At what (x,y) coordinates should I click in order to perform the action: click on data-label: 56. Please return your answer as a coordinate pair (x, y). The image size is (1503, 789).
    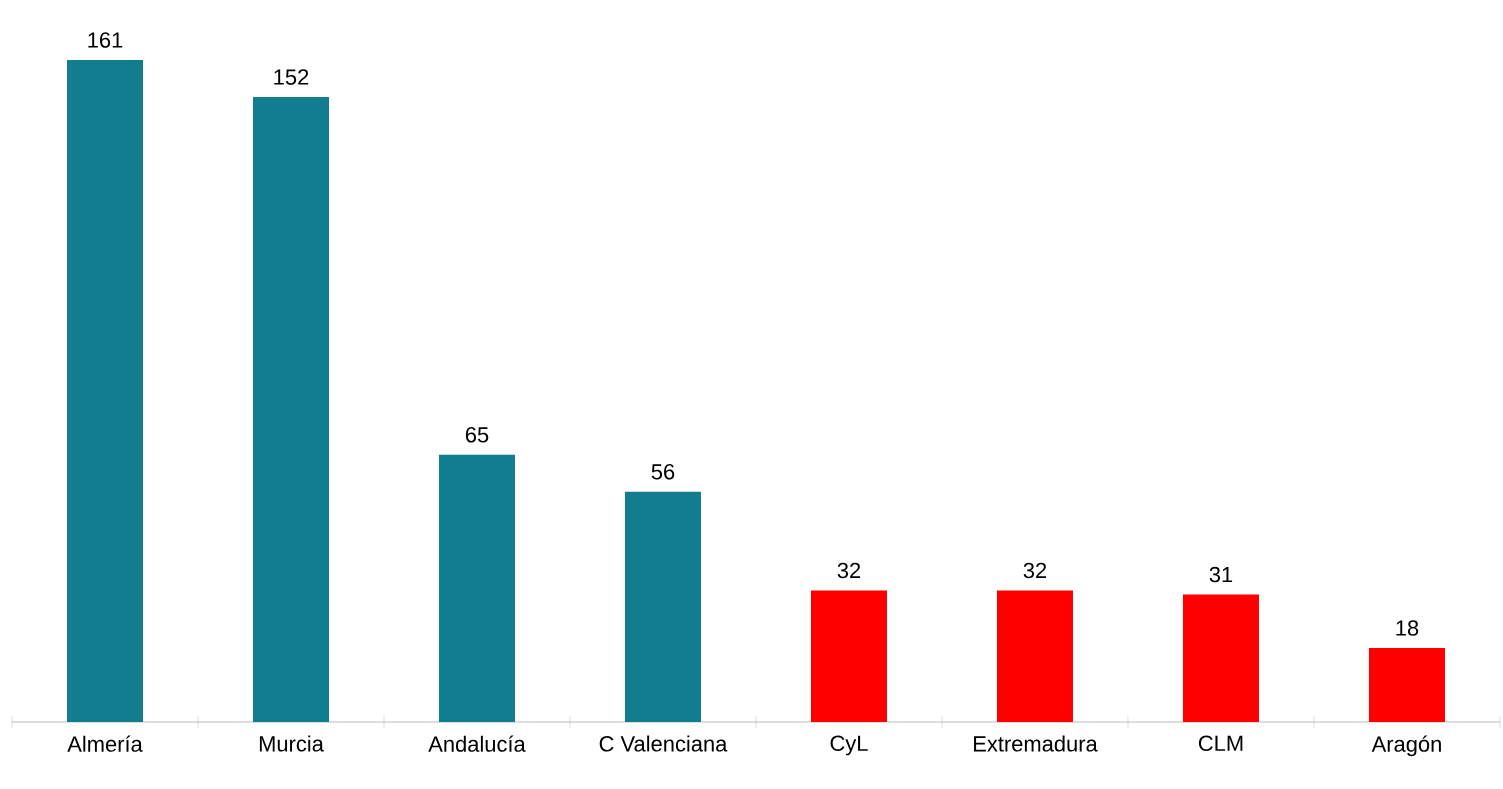
    Looking at the image, I should click on (663, 472).